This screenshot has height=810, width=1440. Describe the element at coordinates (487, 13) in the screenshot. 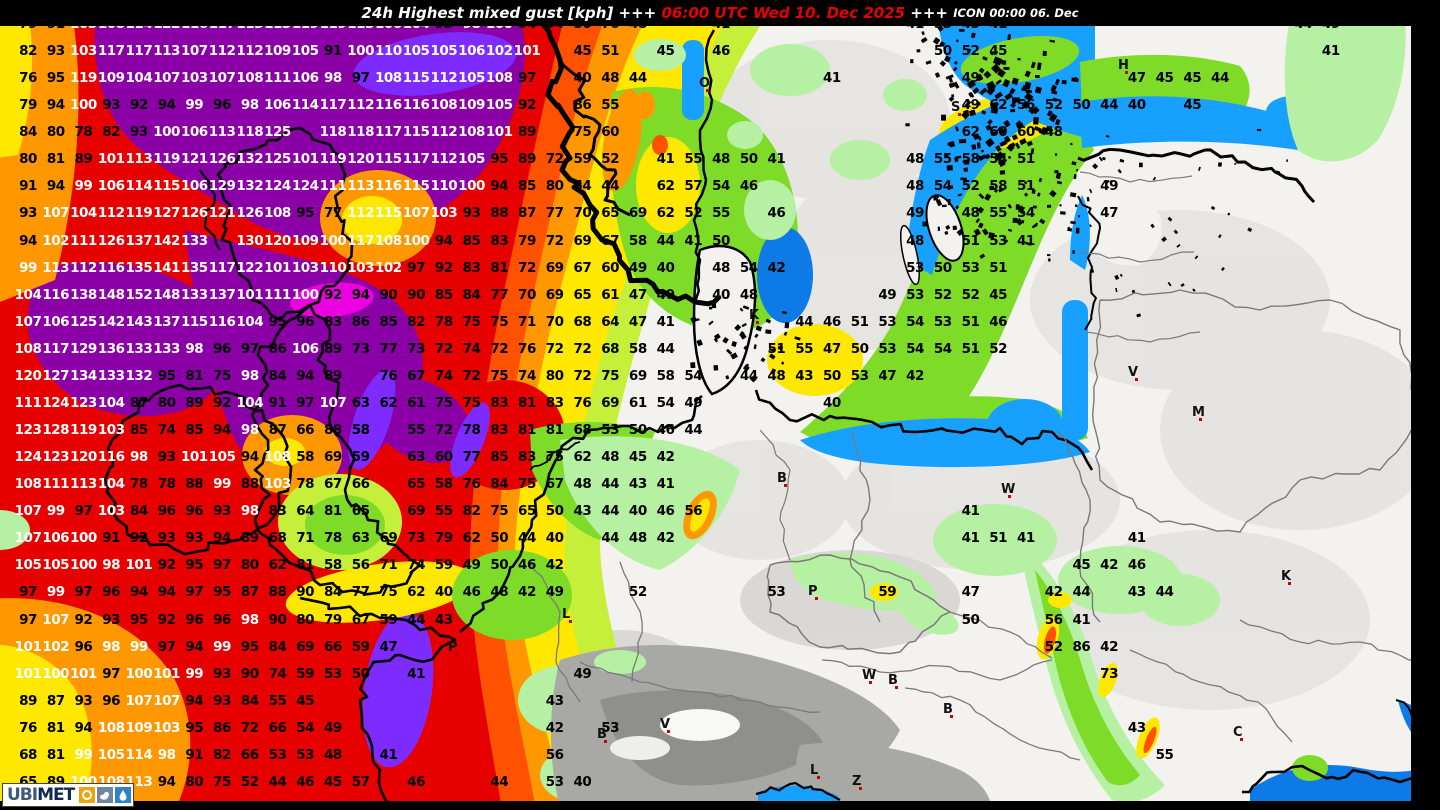

I see `map-title: 24h Highest mixed gust [kph]` at that location.